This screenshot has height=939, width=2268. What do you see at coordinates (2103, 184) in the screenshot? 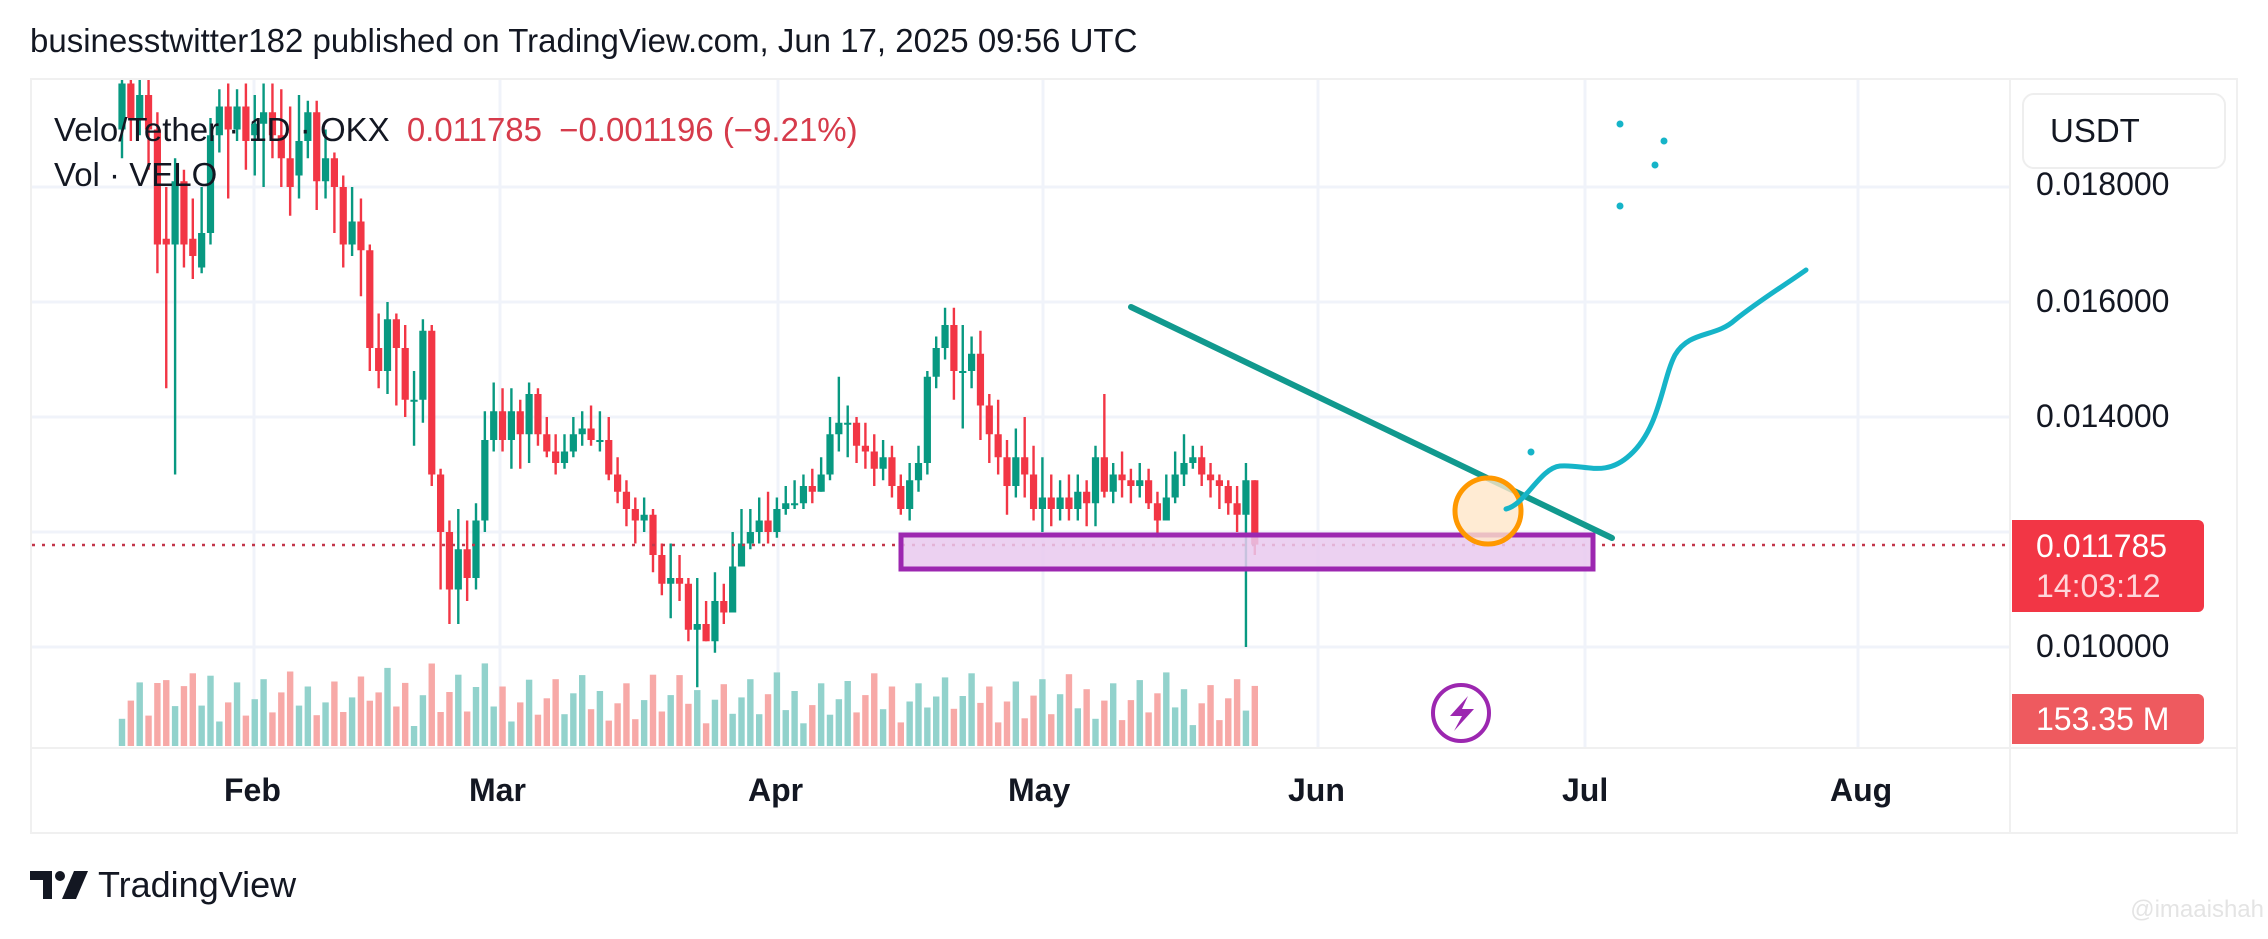
I see `price-tick-0018: 0.018000` at bounding box center [2103, 184].